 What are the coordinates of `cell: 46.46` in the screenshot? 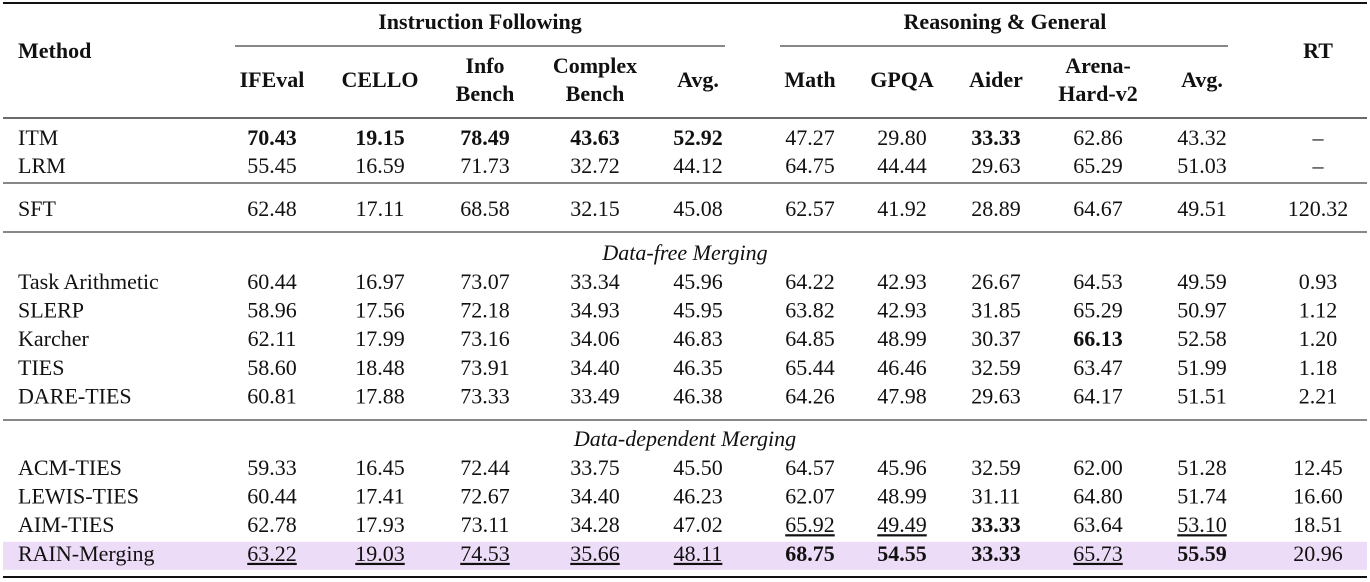 It's located at (902, 367).